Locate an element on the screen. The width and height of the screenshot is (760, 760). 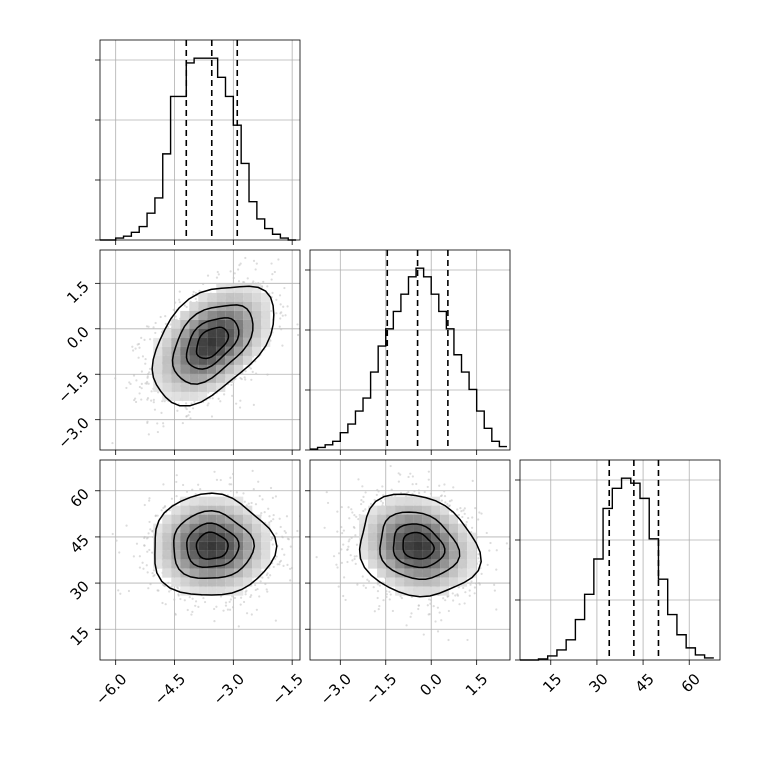
histogram-2-frame is located at coordinates (410, 350).